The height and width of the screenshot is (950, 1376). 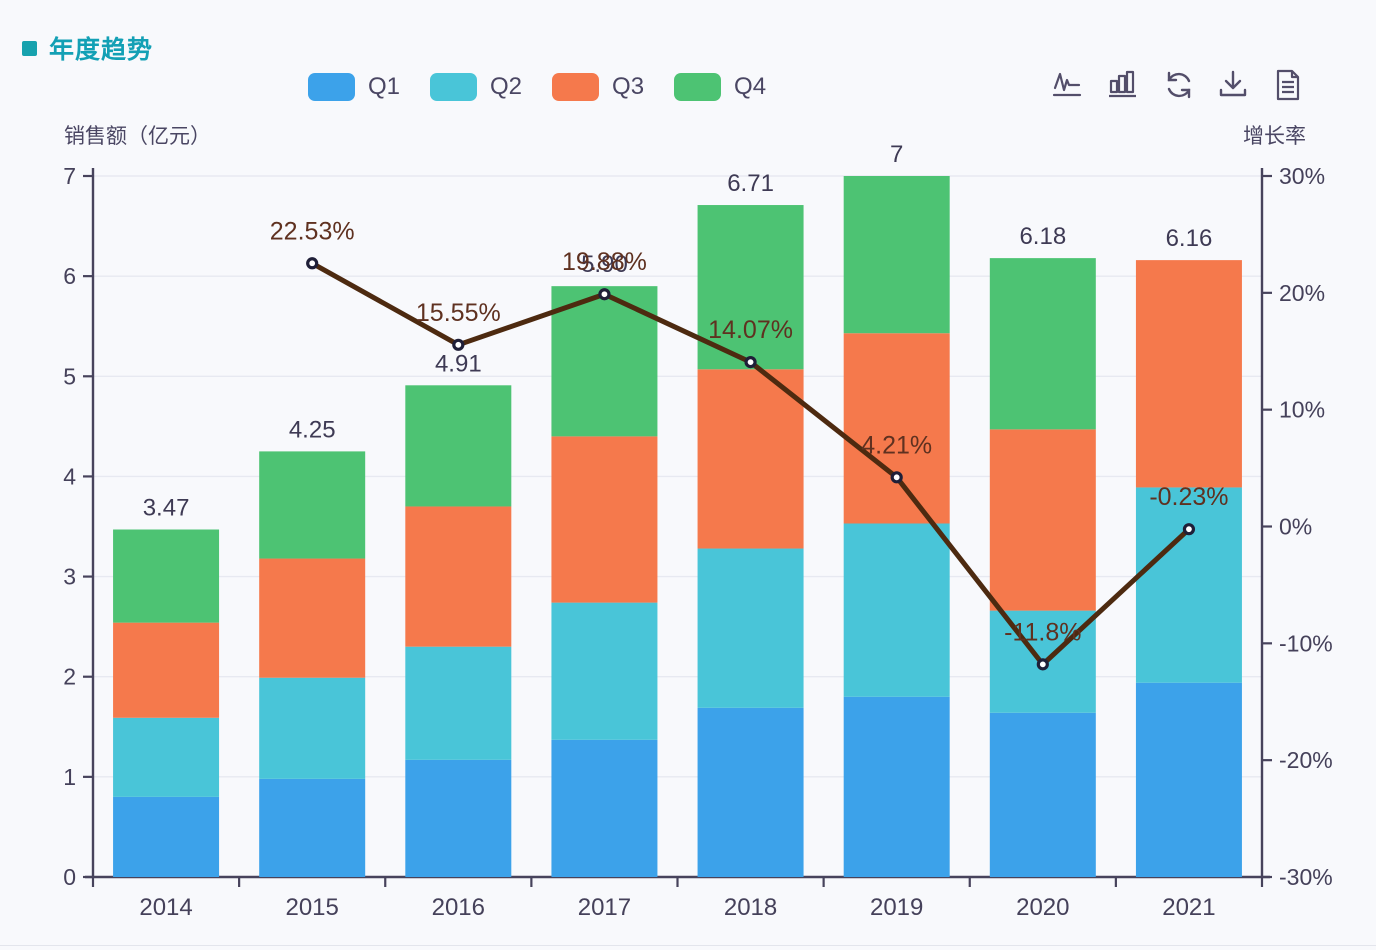 What do you see at coordinates (1042, 632) in the screenshot?
I see `growth-rate-label: -11.8%` at bounding box center [1042, 632].